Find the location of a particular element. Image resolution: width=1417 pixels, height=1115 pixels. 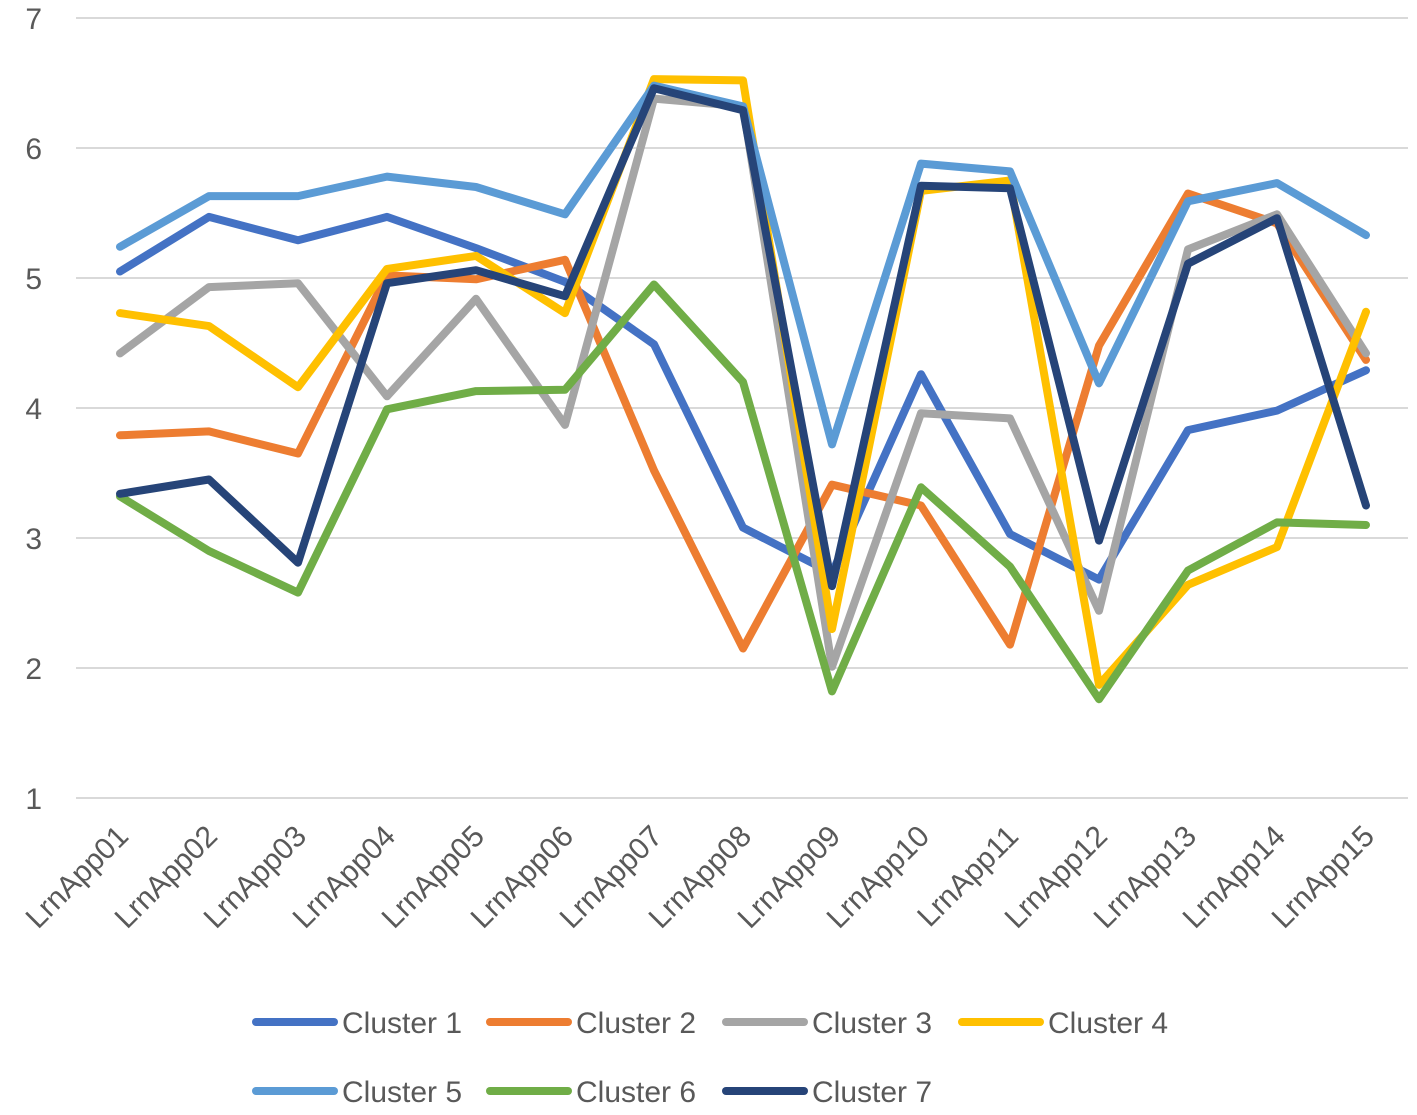

y-tick-label: 5 is located at coordinates (33, 279).